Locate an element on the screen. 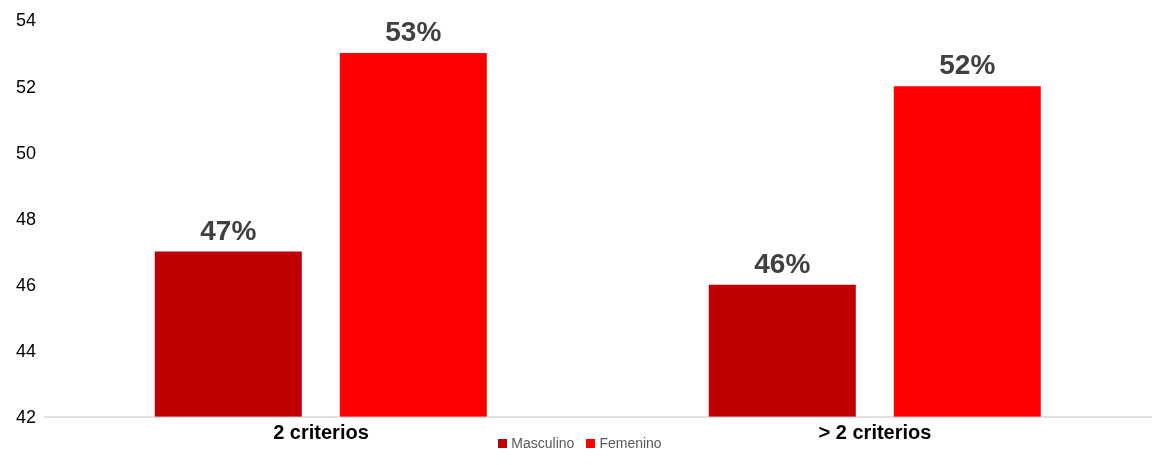 Image resolution: width=1168 pixels, height=465 pixels. y-tick-label: 42 is located at coordinates (25, 417).